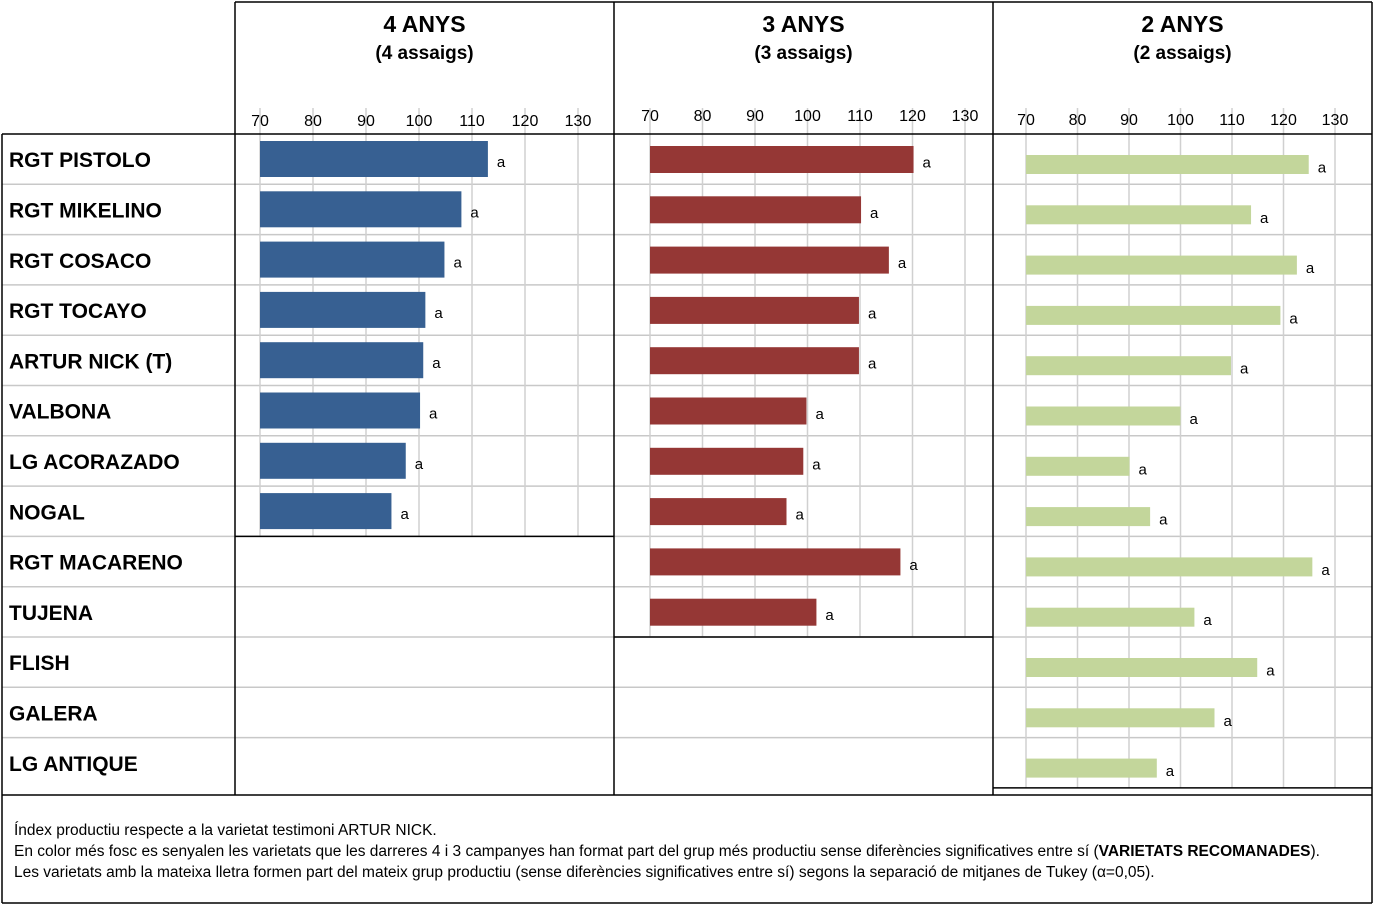 This screenshot has height=911, width=1376. Describe the element at coordinates (1325, 570) in the screenshot. I see `panel-2-anys-group-label-rgt-macareno: a` at that location.